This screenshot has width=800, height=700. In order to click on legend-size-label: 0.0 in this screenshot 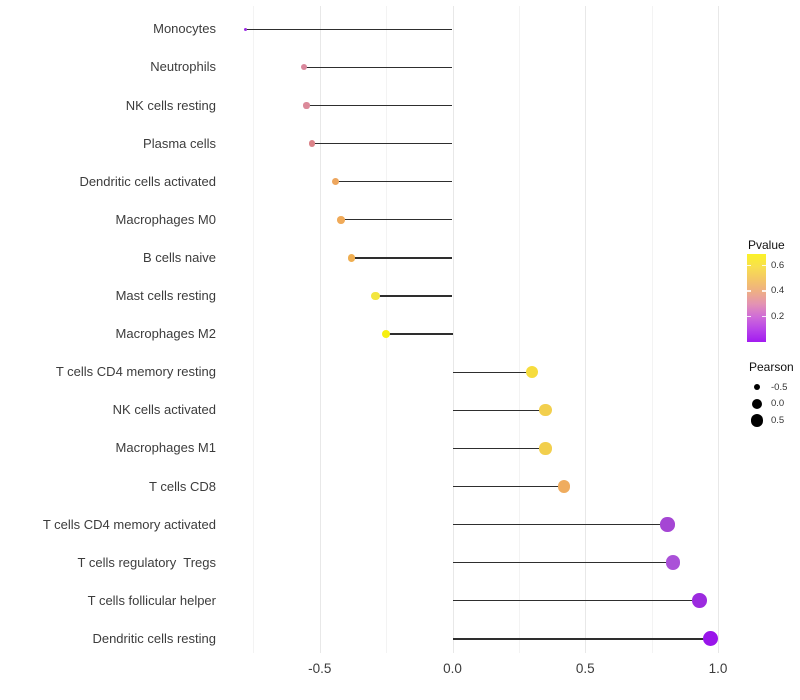, I will do `click(778, 404)`.